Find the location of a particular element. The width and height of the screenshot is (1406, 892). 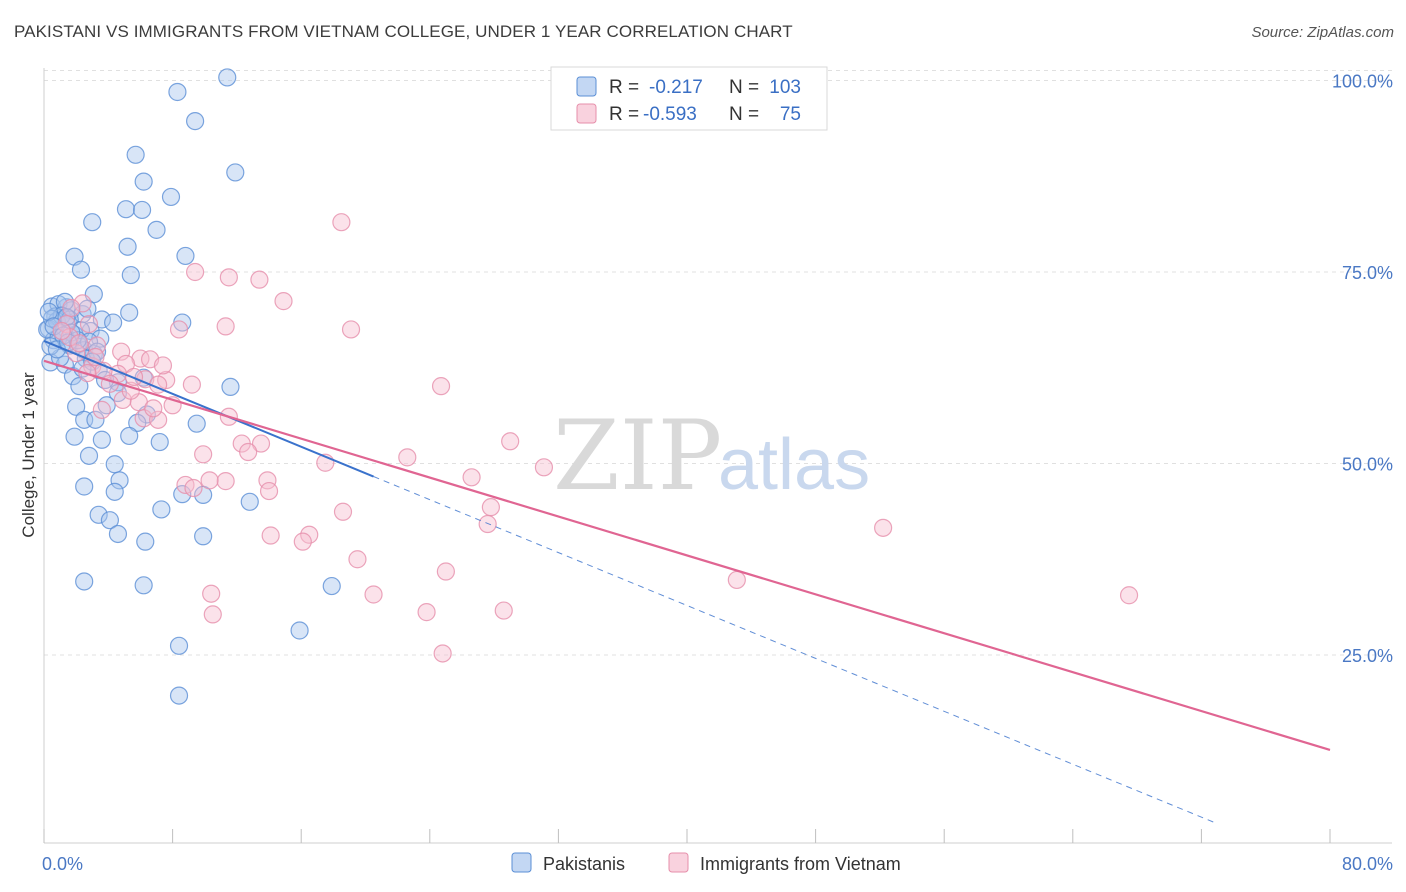

legend-r-label-1: R = is located at coordinates (624, 87).